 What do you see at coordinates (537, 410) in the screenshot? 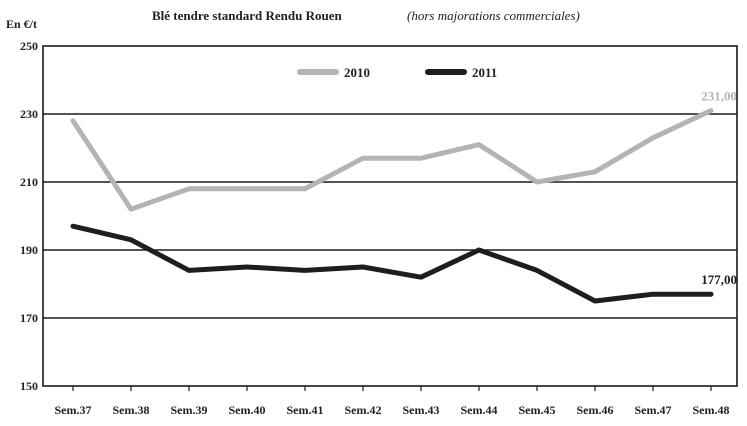
I see `x-tick-label-8: Sem.45` at bounding box center [537, 410].